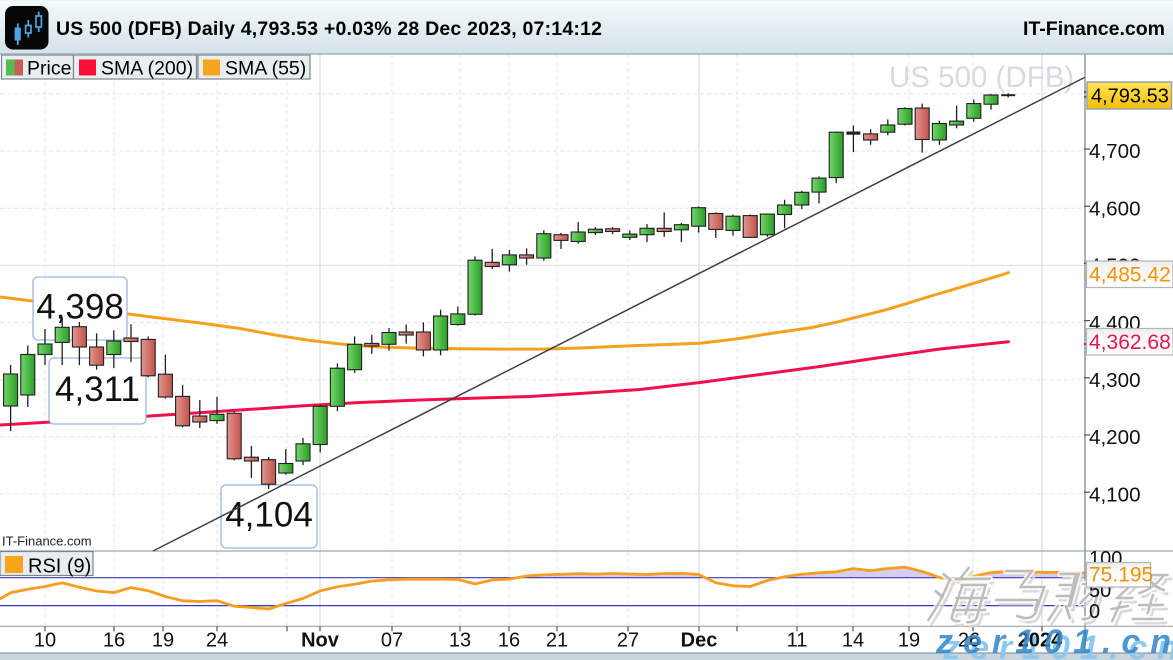  Describe the element at coordinates (557, 641) in the screenshot. I see `svg-text: 21` at that location.